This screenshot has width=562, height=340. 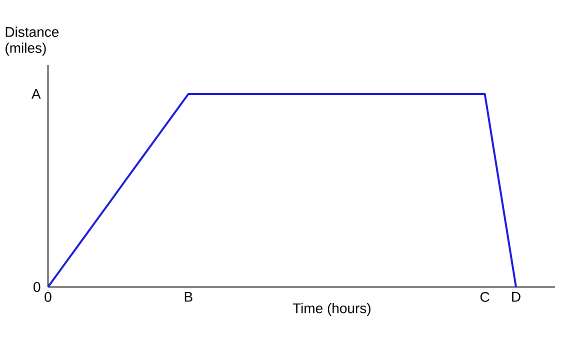 I want to click on y-axis-title: Distance (miles), so click(x=32, y=41).